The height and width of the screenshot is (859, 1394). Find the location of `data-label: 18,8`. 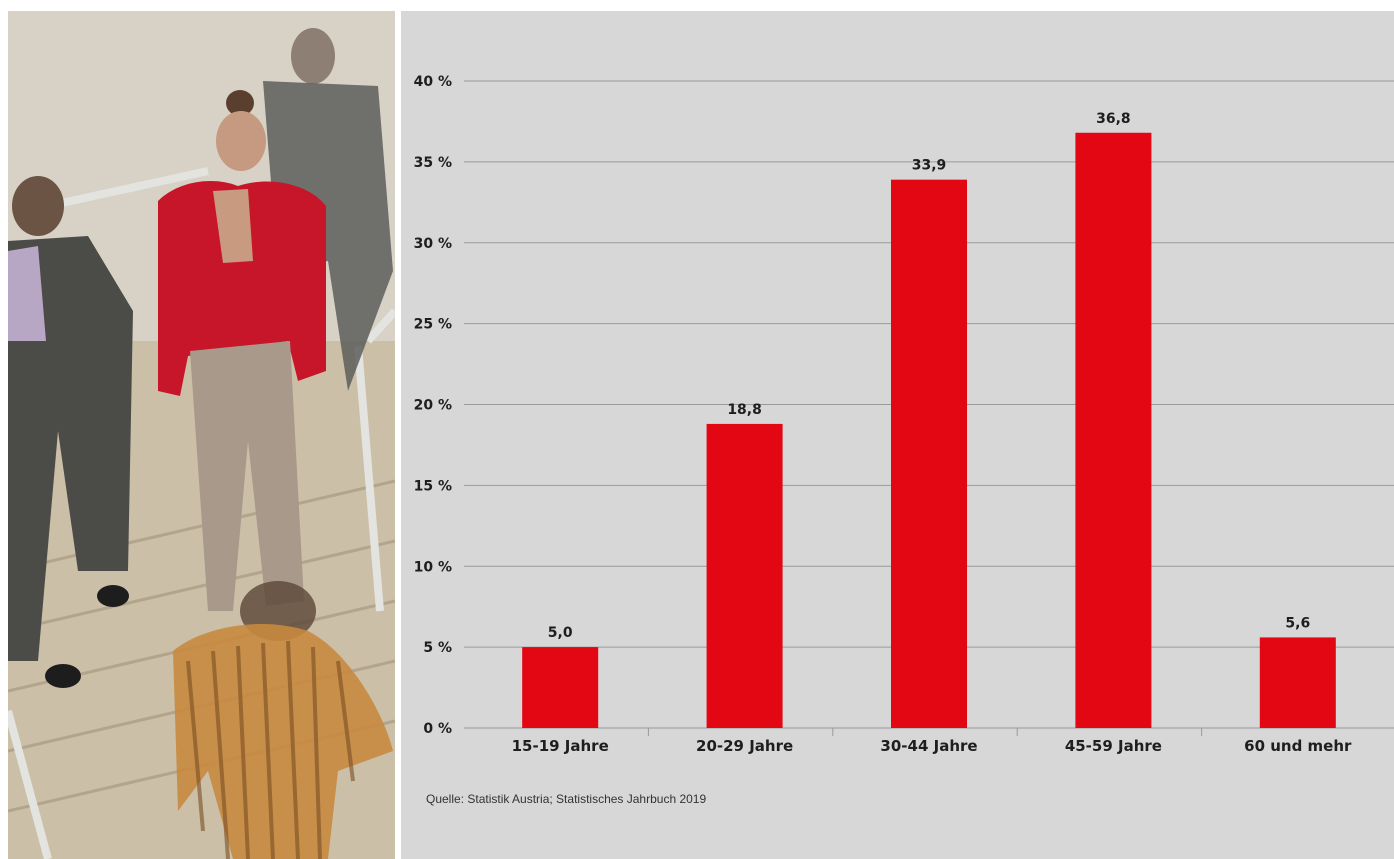

data-label: 18,8 is located at coordinates (744, 410).